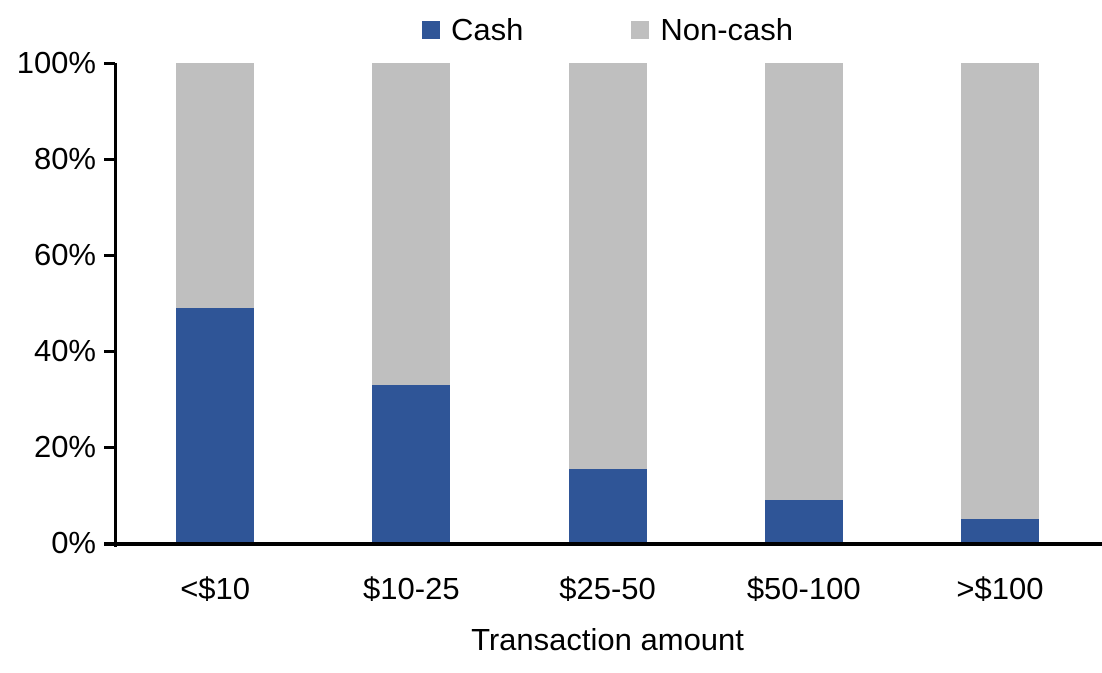  I want to click on y-axis-tick-label: 80%, so click(64, 158).